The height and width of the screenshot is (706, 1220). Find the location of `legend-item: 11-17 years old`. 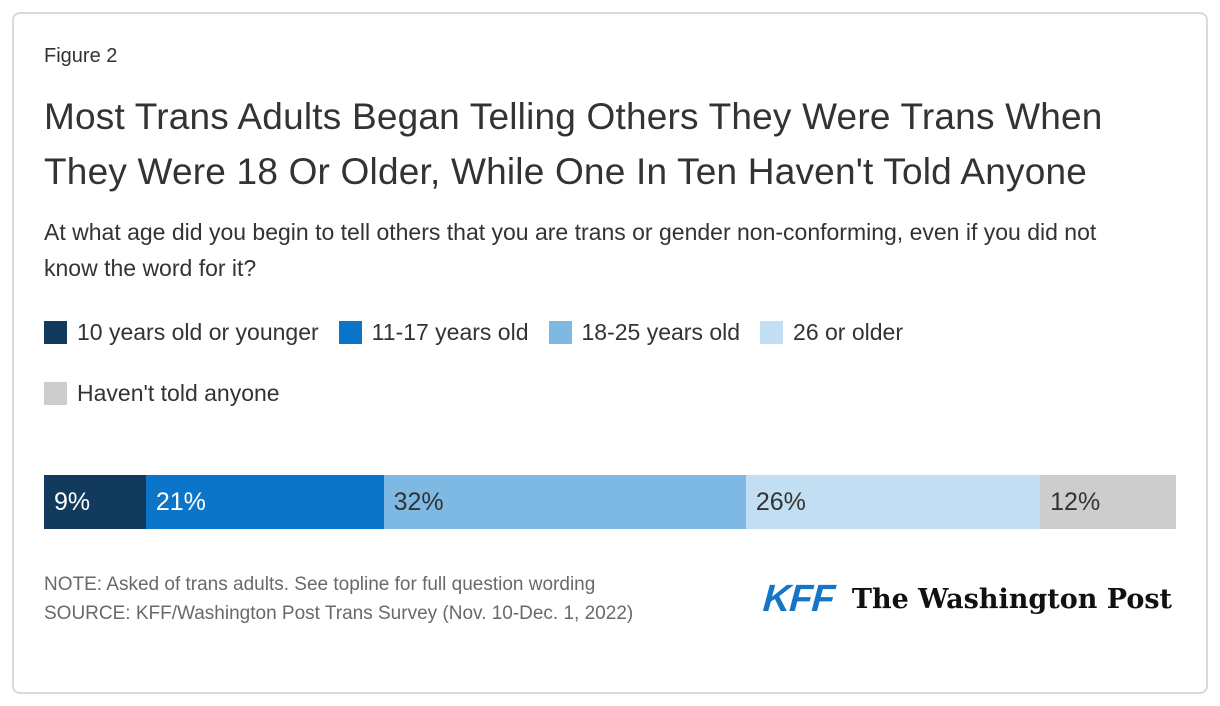

legend-item: 11-17 years old is located at coordinates (433, 332).